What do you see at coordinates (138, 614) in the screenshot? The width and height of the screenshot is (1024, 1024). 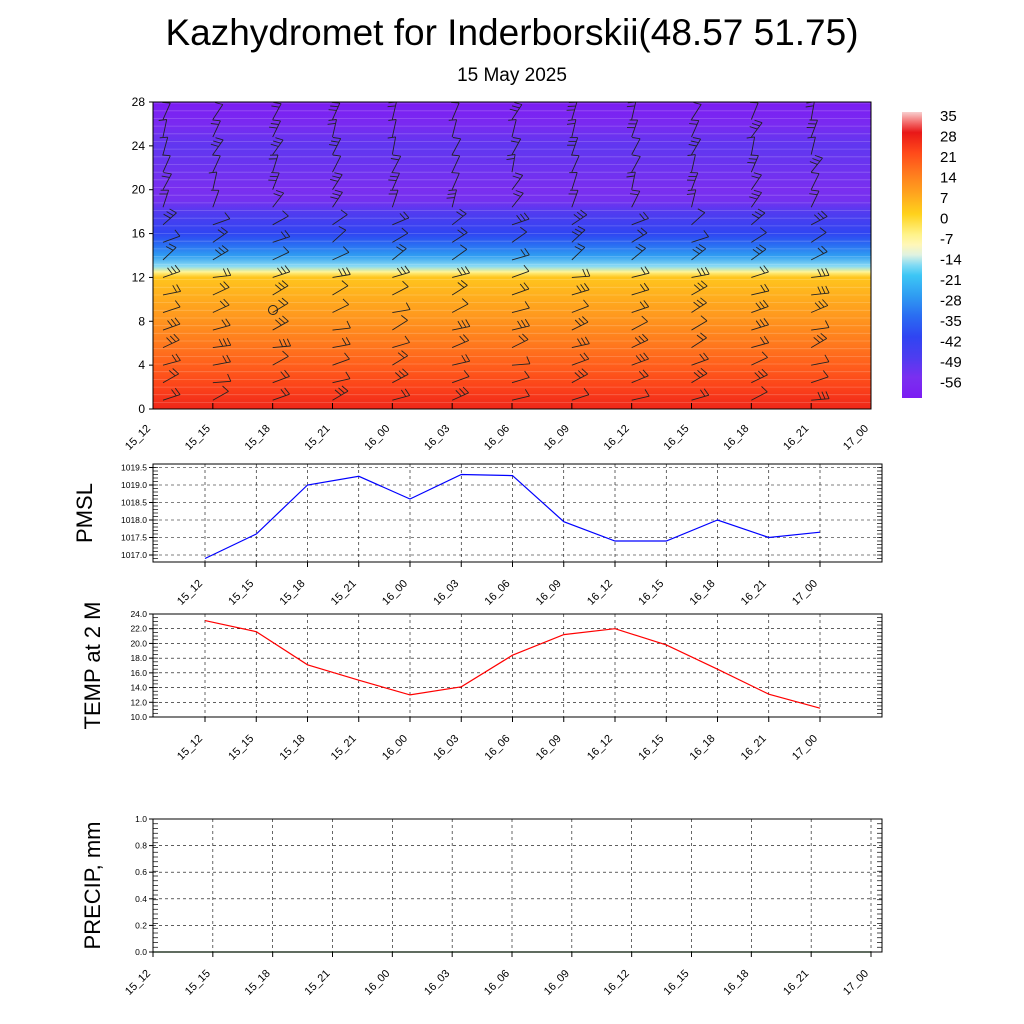 I see `y-tick-label: 24.0` at bounding box center [138, 614].